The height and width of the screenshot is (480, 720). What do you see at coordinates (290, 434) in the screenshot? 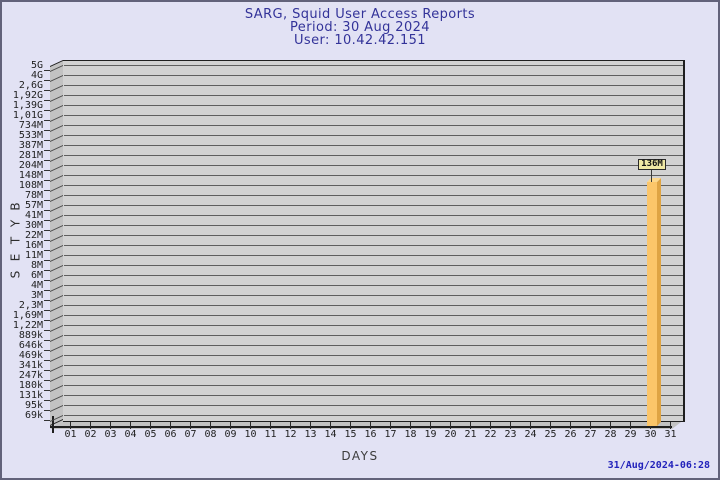
I see `x-tick-label: 12` at bounding box center [290, 434].